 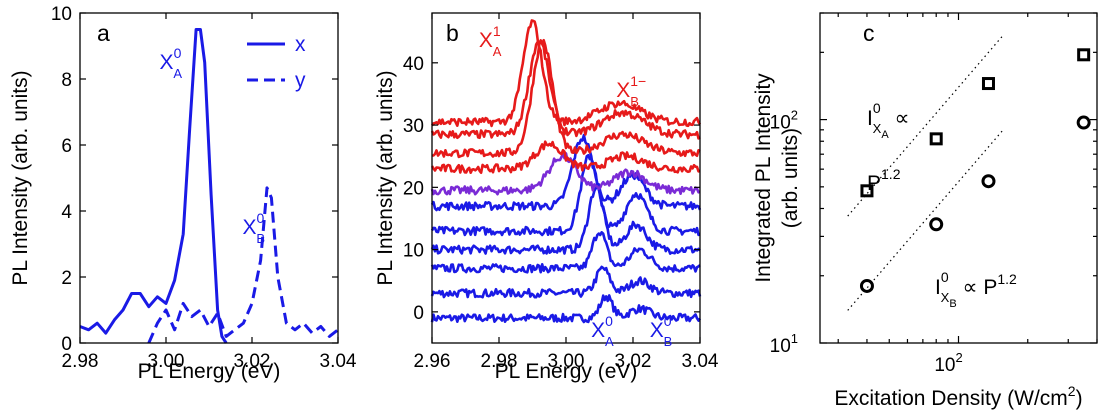 I want to click on panel-b-xtick-label: 3.00, so click(x=566, y=361).